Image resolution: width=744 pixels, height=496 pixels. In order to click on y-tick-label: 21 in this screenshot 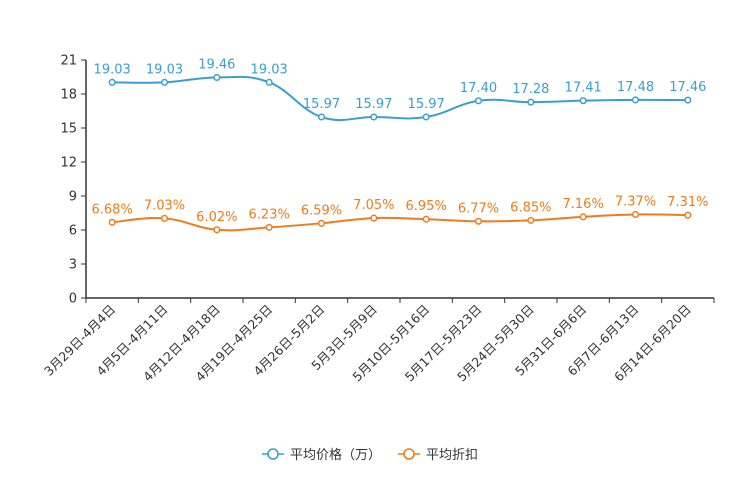, I will do `click(68, 61)`.